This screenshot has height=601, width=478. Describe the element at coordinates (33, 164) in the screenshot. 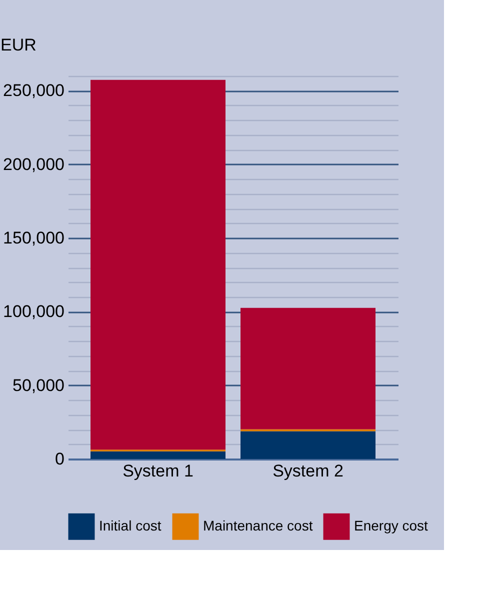

I see `y-tick-label: 200,000` at that location.